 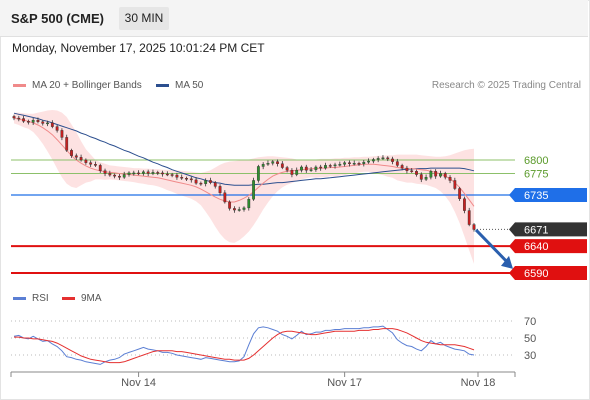 I want to click on ma50-swatch, so click(x=162, y=85).